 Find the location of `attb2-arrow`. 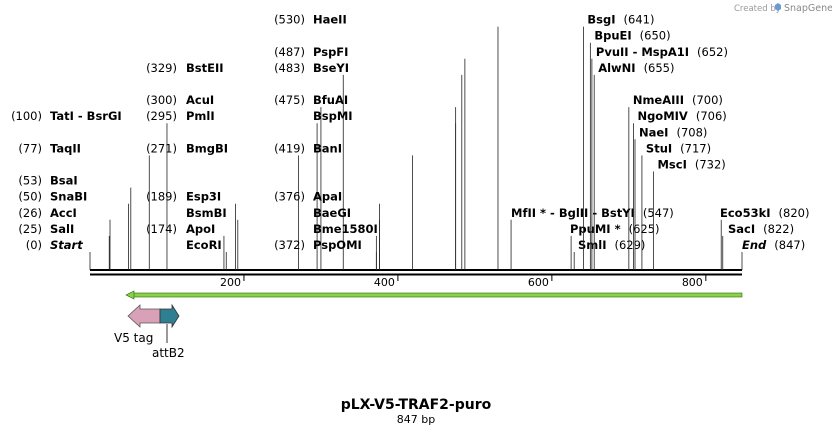

attb2-arrow is located at coordinates (169, 316).